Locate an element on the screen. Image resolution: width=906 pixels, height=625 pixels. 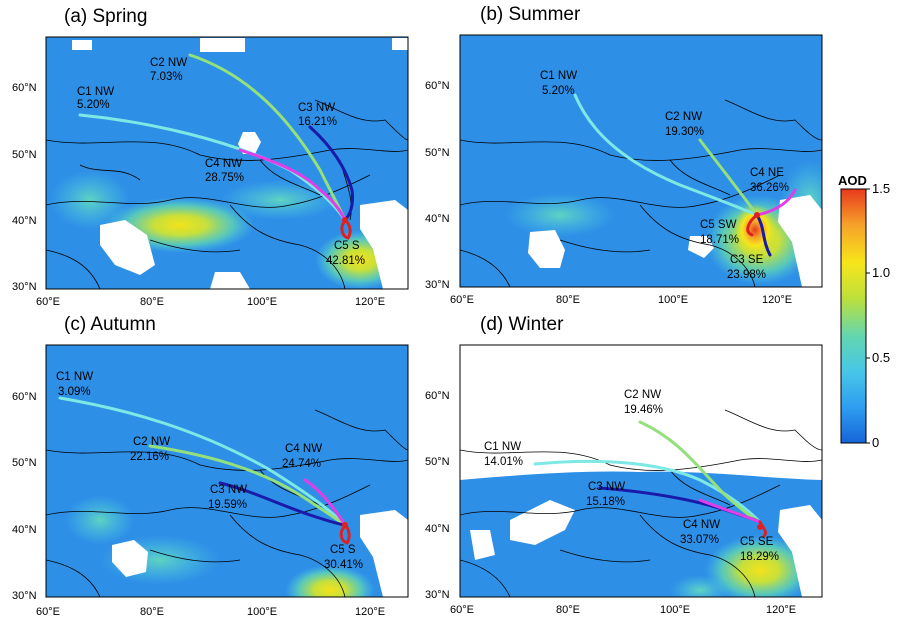
cluster-pct: 24.74% is located at coordinates (301, 464).